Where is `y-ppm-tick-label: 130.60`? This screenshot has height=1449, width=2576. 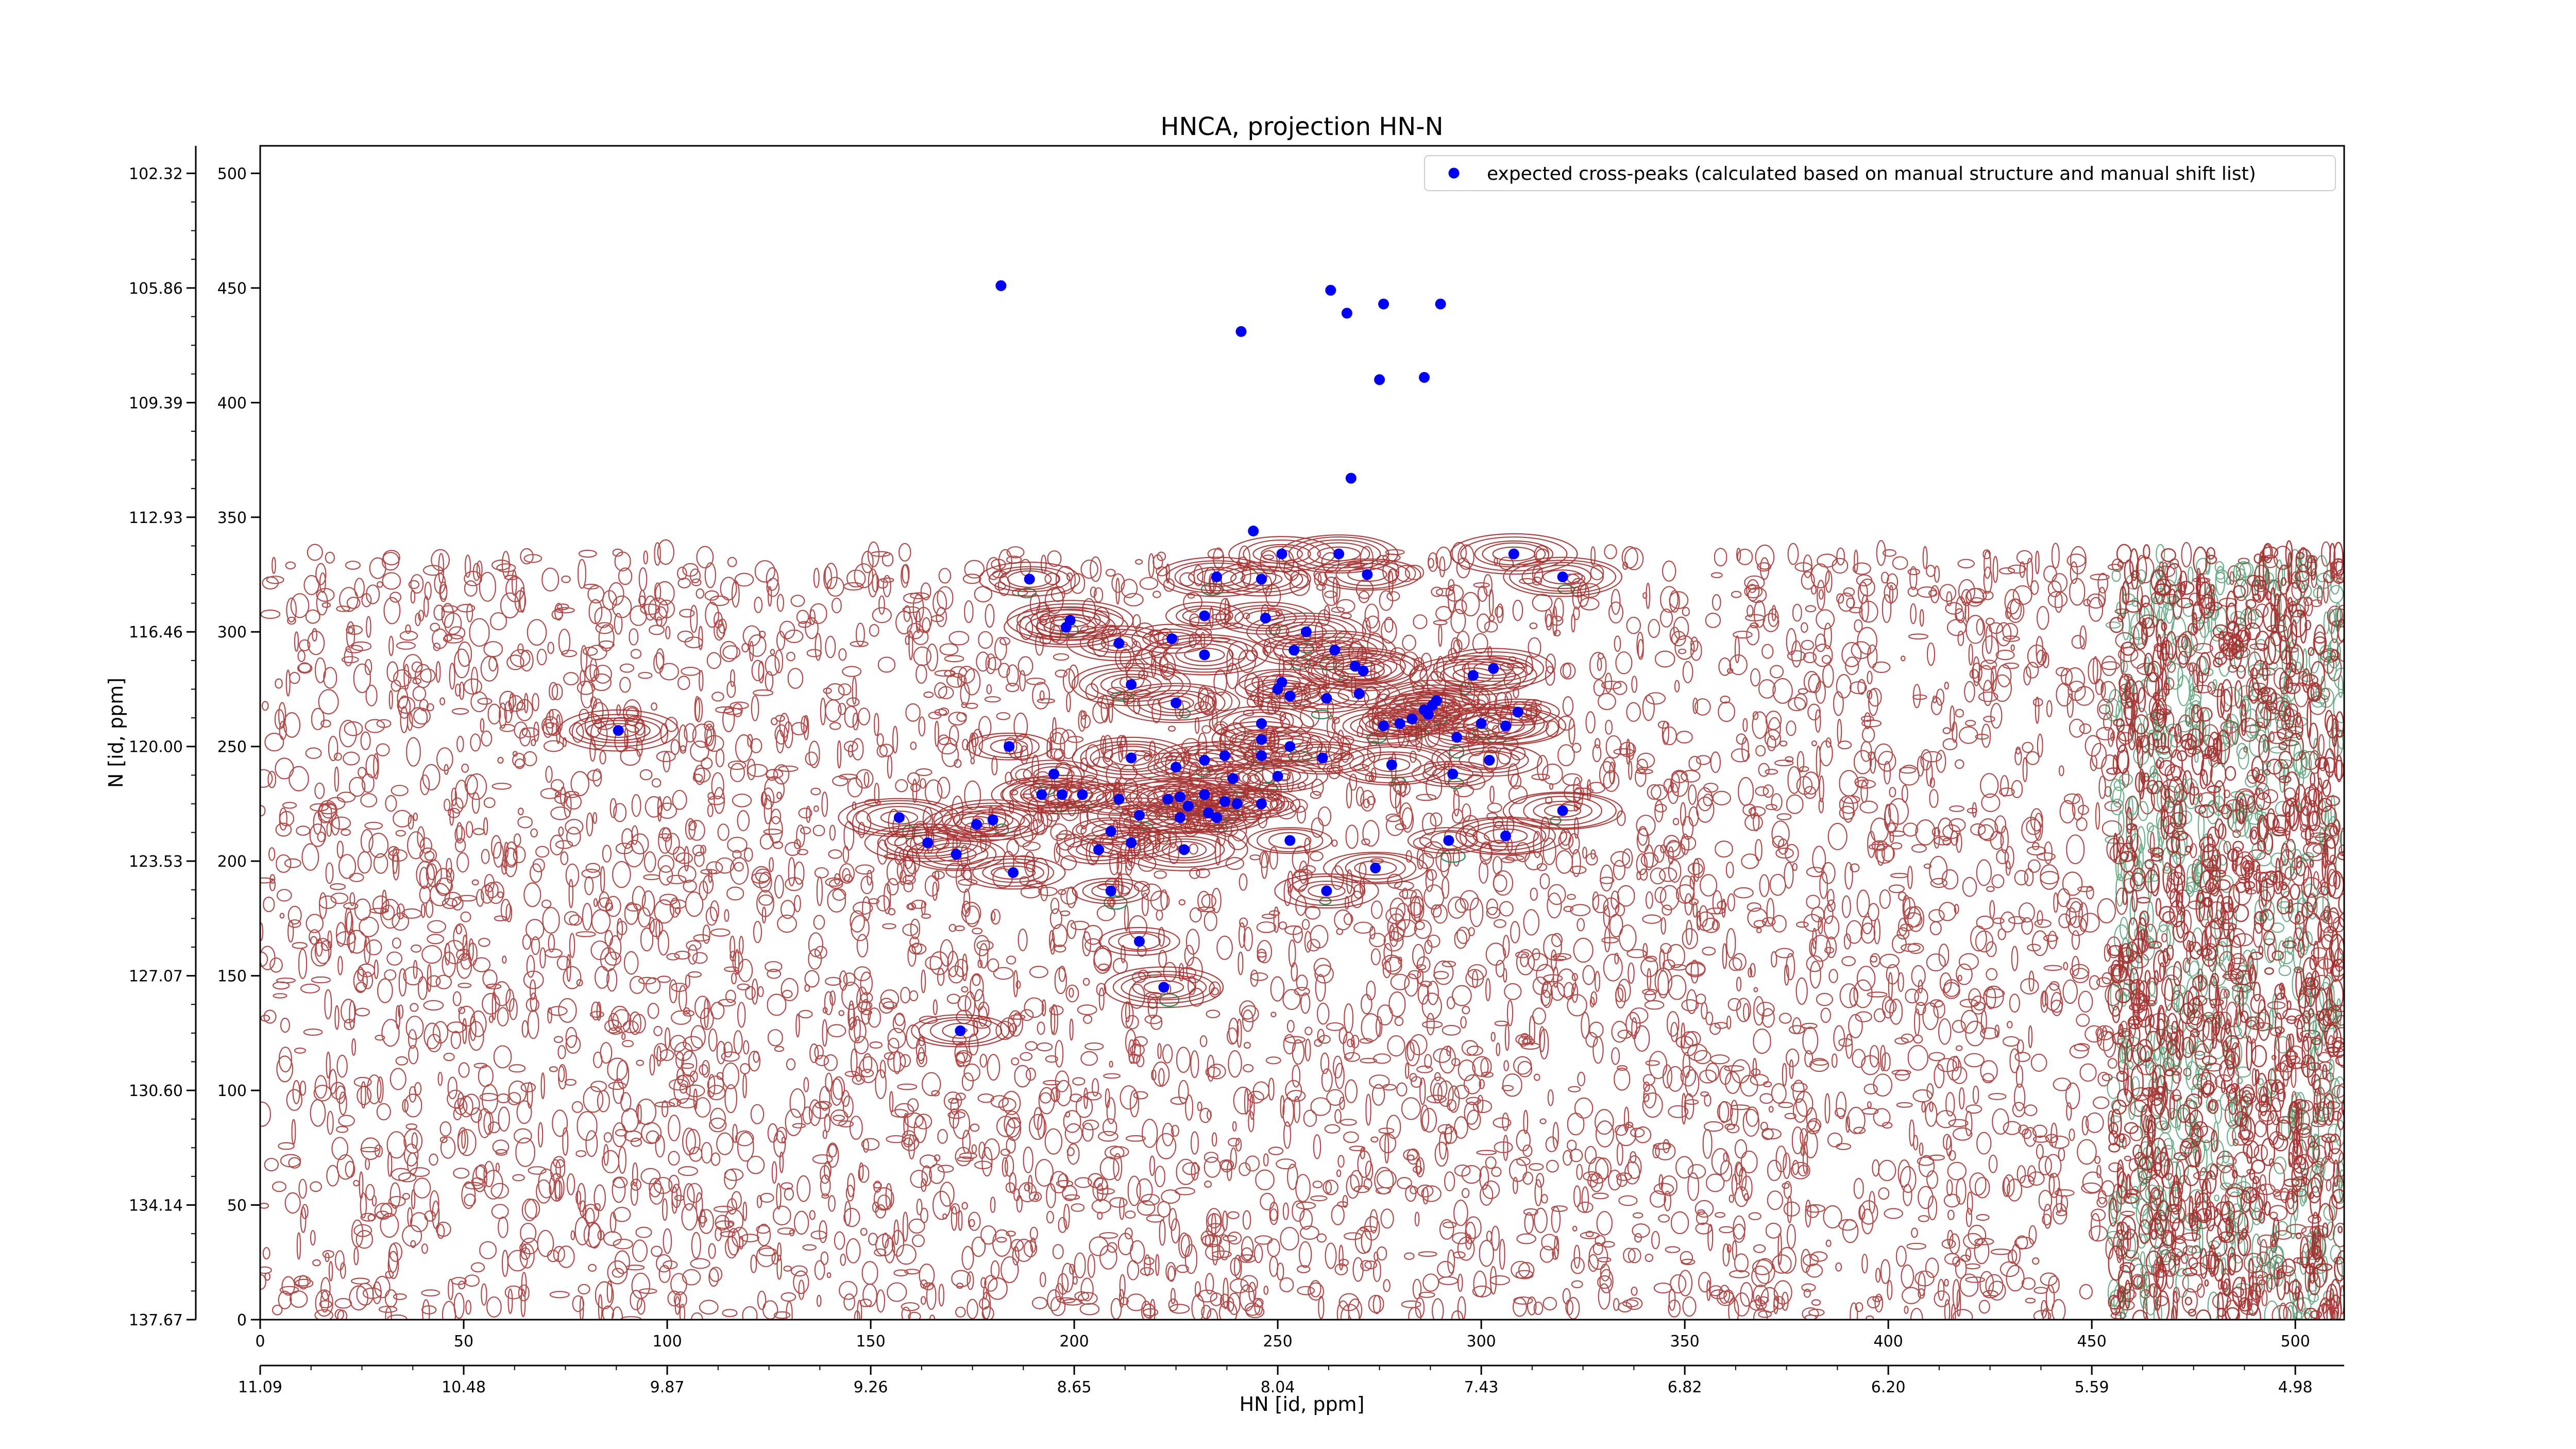
y-ppm-tick-label: 130.60 is located at coordinates (156, 1091).